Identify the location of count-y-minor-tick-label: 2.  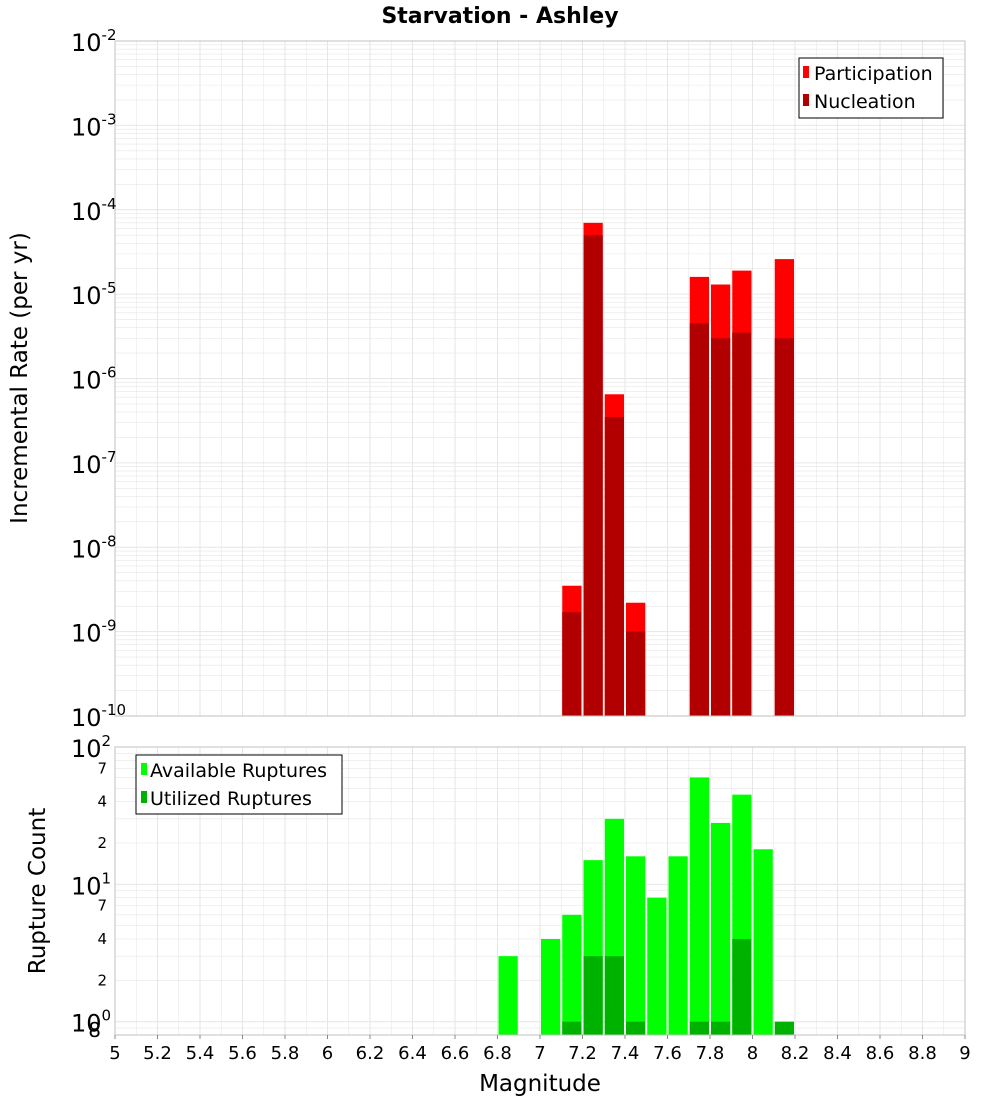
(102, 843).